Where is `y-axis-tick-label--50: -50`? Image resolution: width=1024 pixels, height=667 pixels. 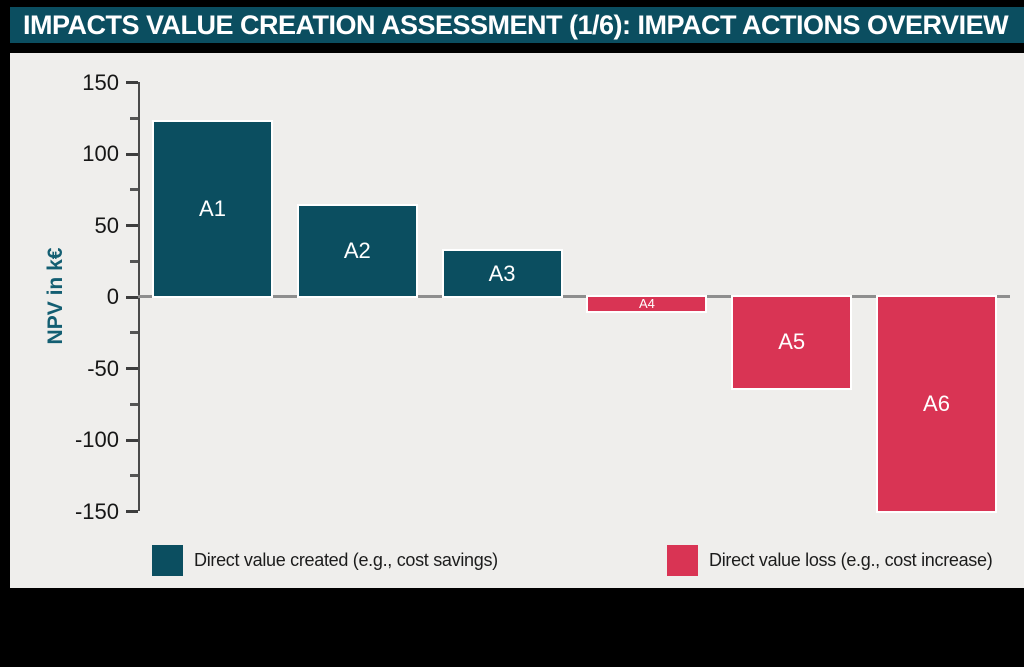
y-axis-tick-label--50: -50 is located at coordinates (103, 368).